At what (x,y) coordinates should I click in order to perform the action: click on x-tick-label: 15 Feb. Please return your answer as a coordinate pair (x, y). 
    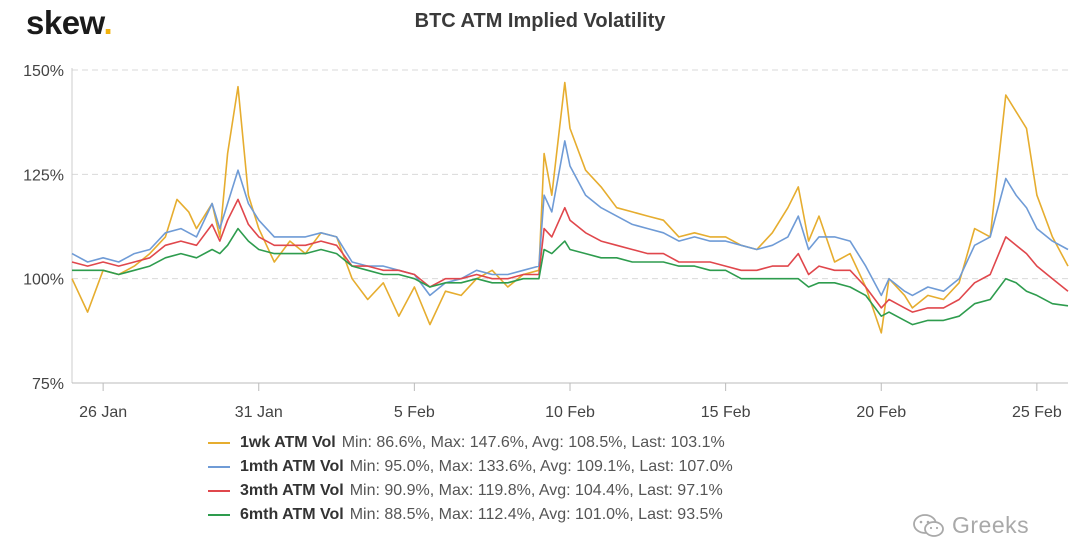
    Looking at the image, I should click on (726, 412).